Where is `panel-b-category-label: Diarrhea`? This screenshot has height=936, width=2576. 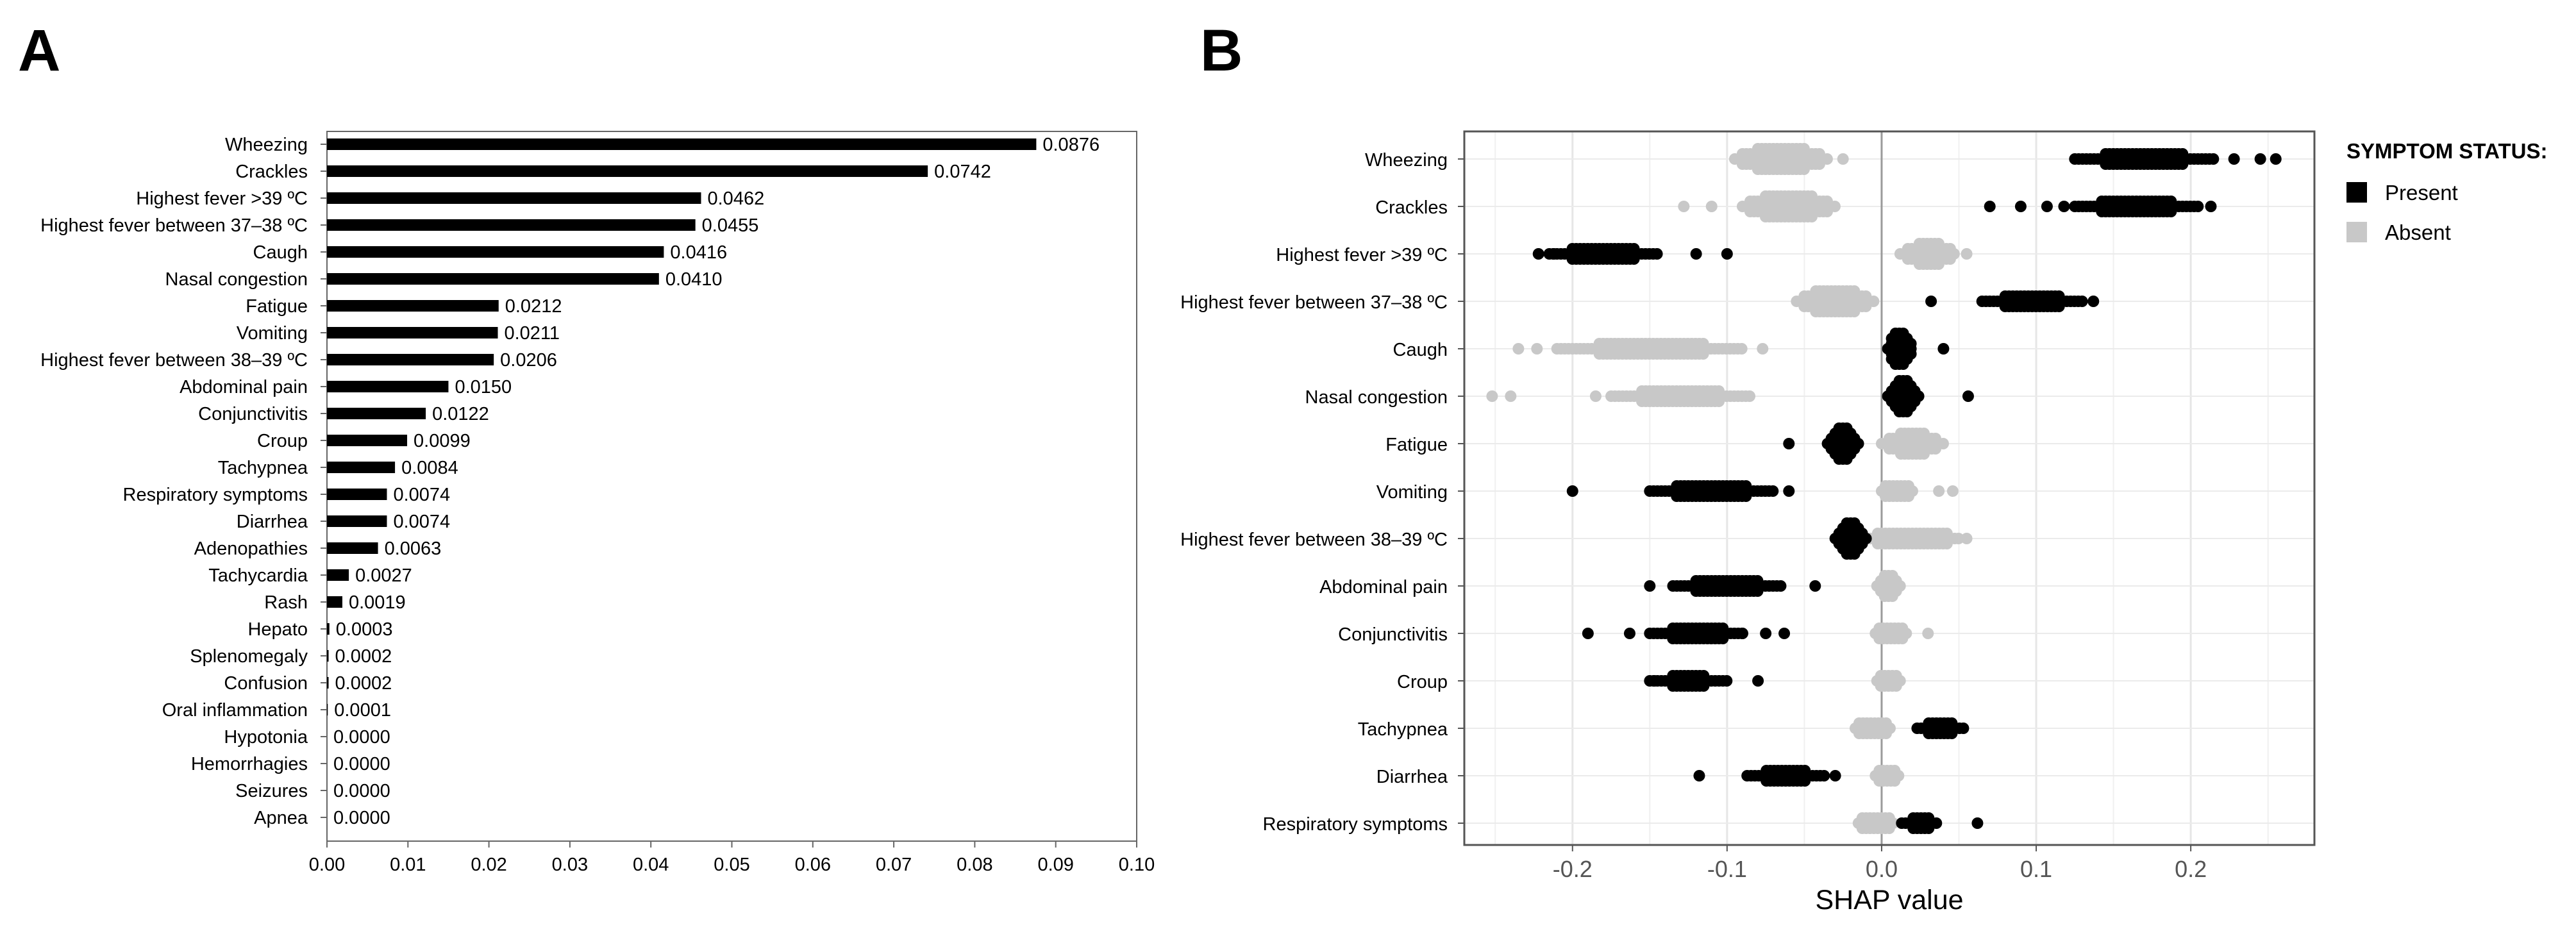 panel-b-category-label: Diarrhea is located at coordinates (1412, 777).